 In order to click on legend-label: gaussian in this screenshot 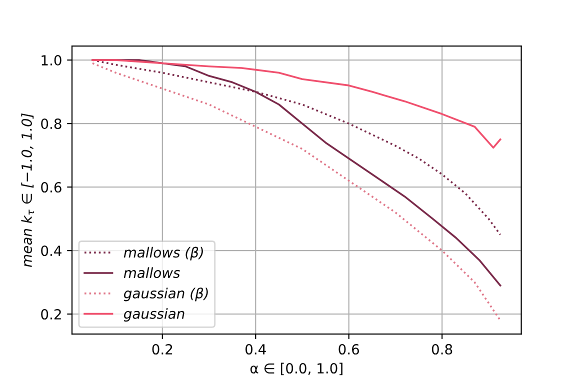, I will do `click(154, 315)`.